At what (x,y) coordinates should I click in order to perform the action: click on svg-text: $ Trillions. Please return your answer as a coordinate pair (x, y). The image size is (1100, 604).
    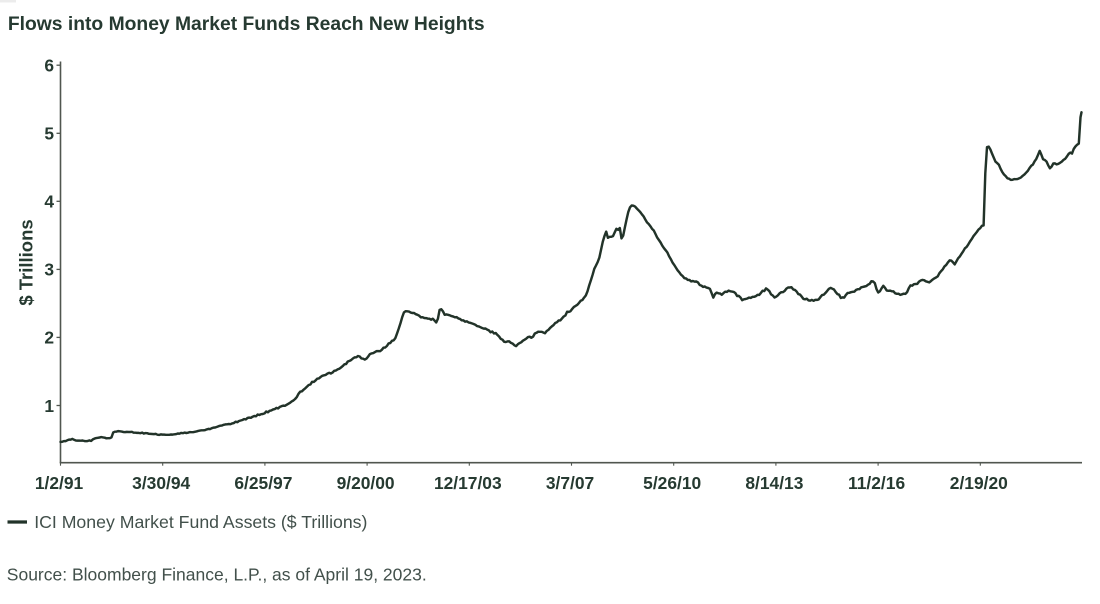
    Looking at the image, I should click on (26, 262).